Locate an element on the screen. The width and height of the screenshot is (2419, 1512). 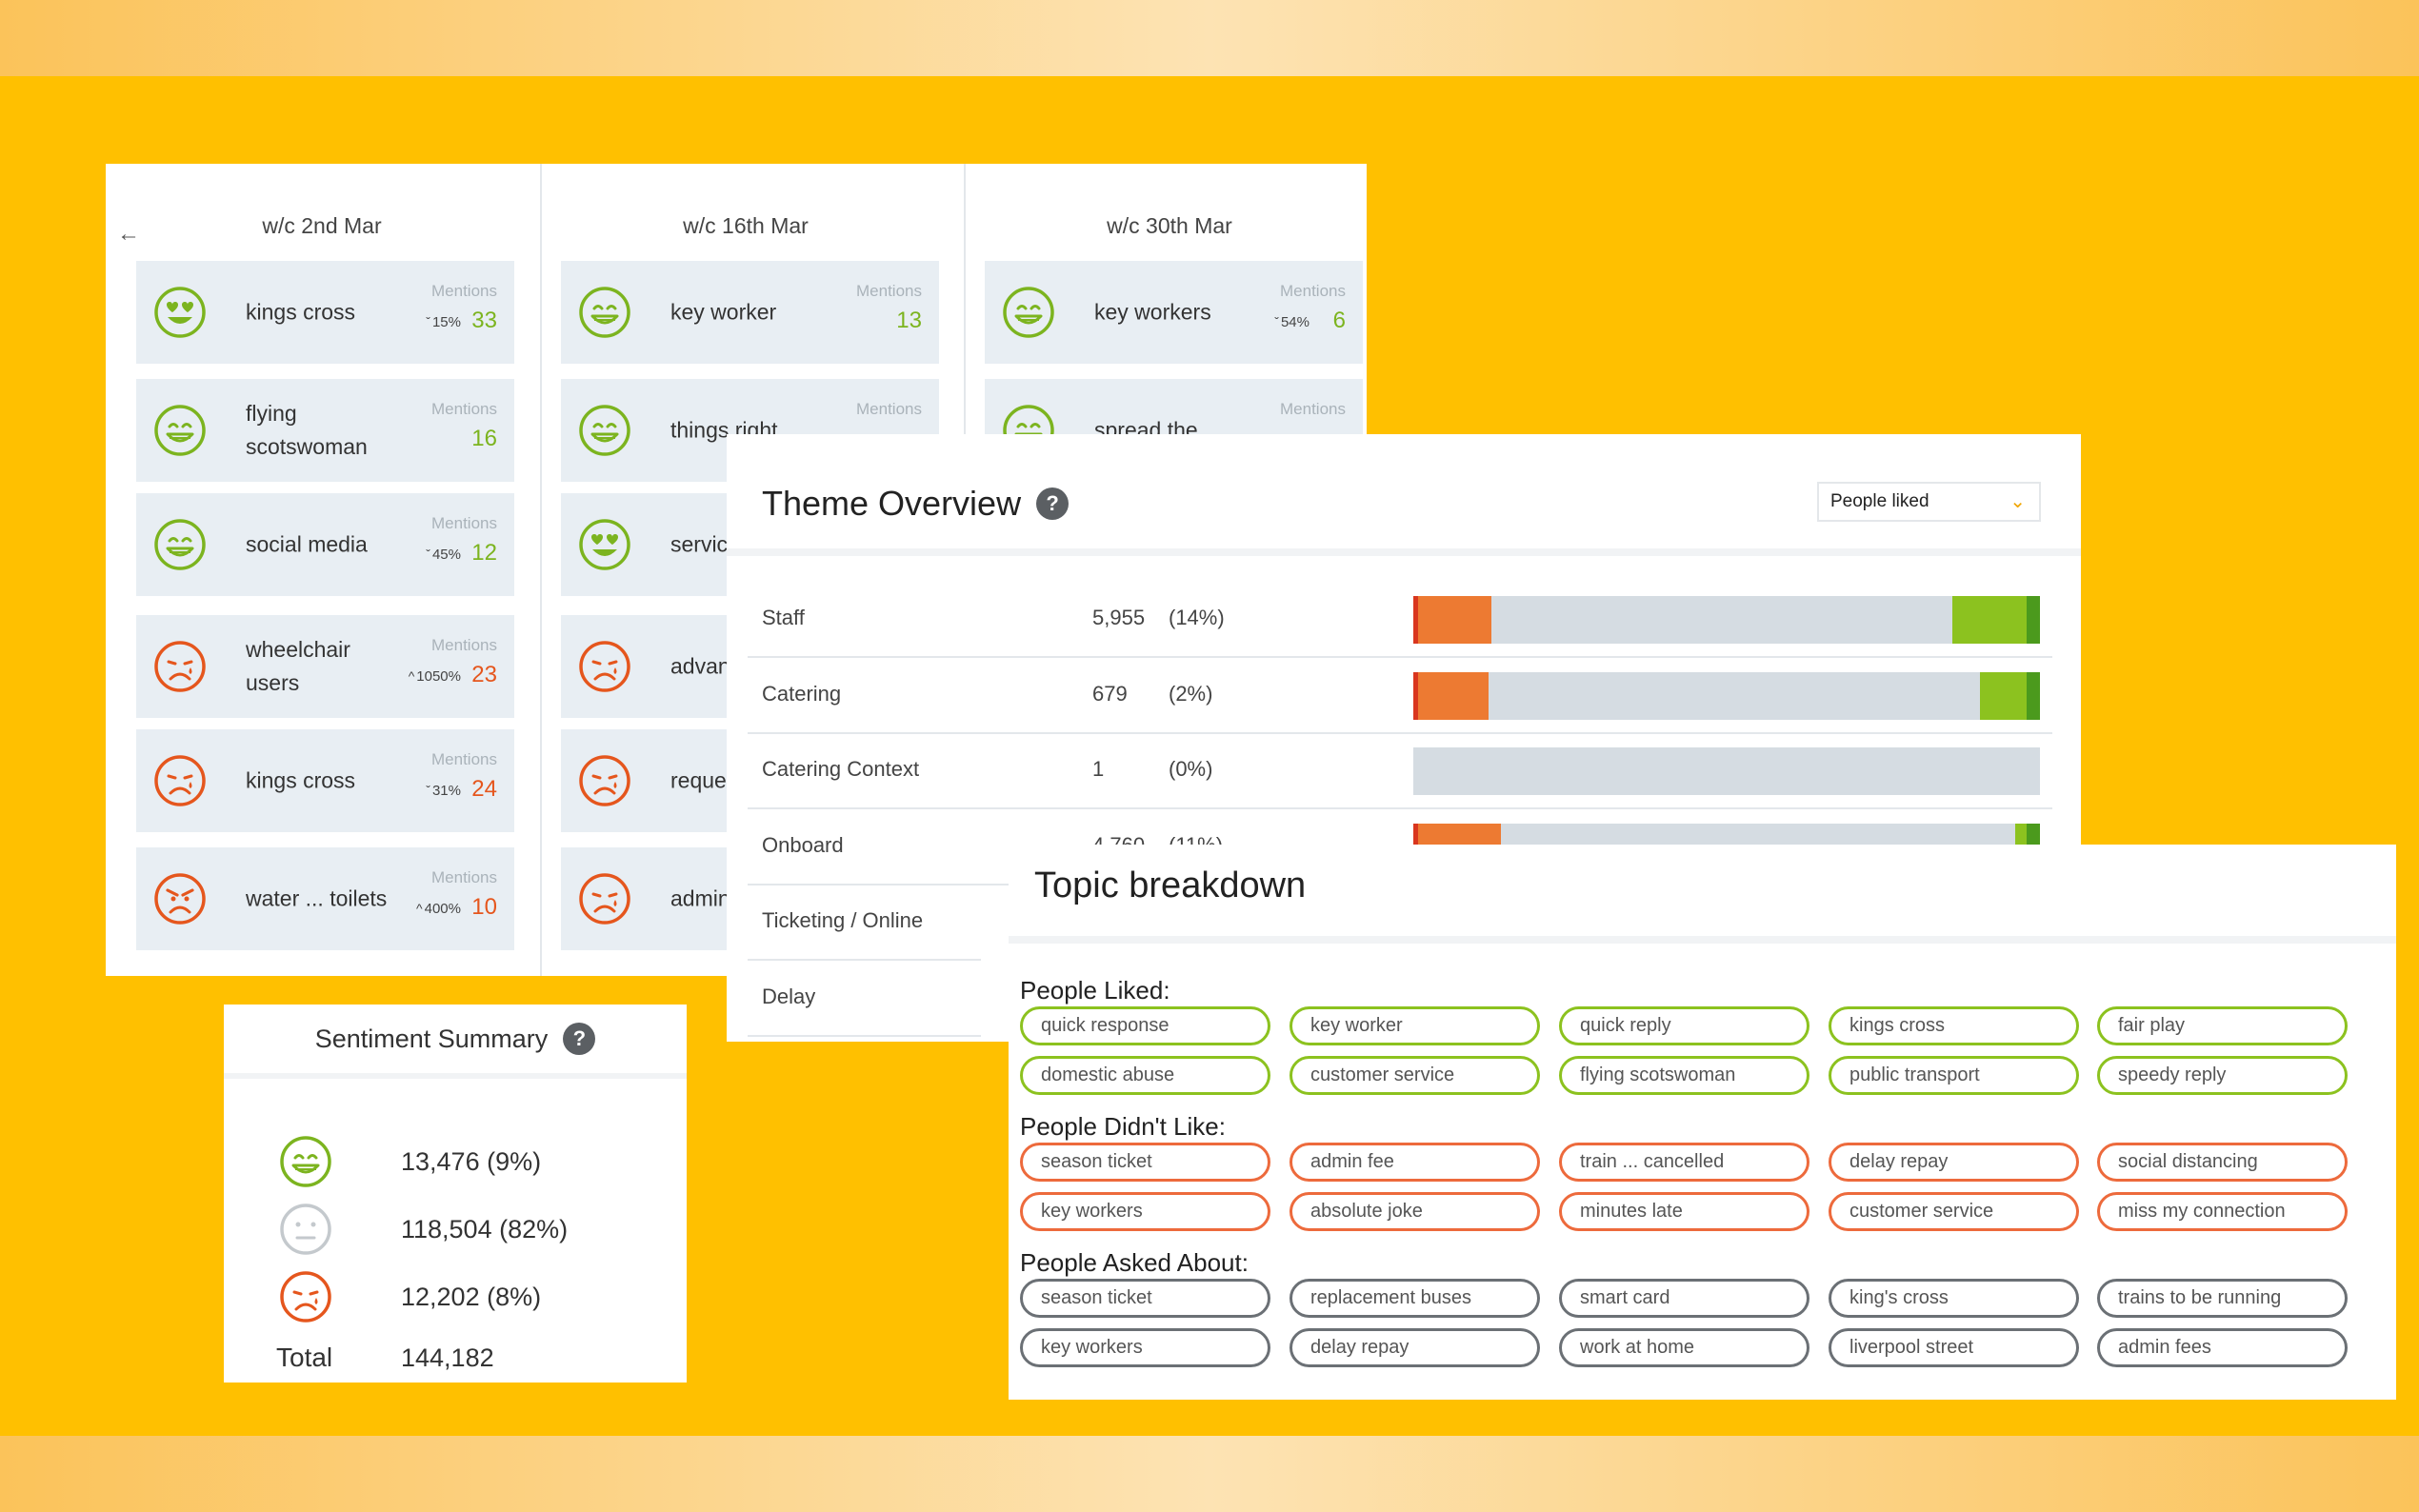
theme-percent: (14%) is located at coordinates (1197, 617).